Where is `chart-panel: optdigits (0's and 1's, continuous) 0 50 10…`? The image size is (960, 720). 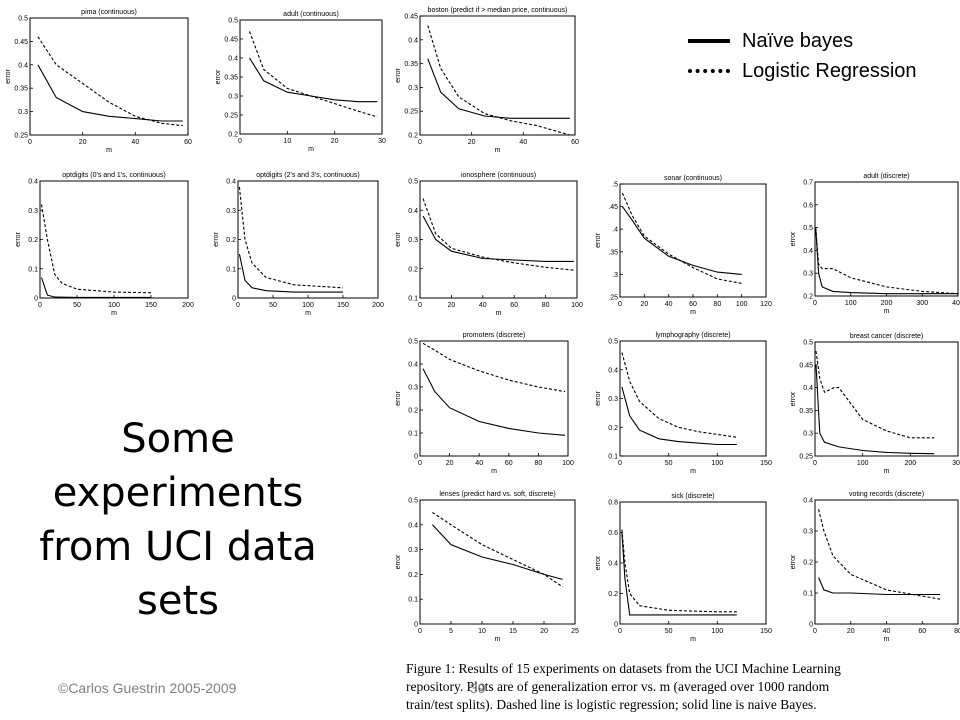
chart-panel: optdigits (0's and 1's, continuous) 0 50 10… is located at coordinates (104, 244).